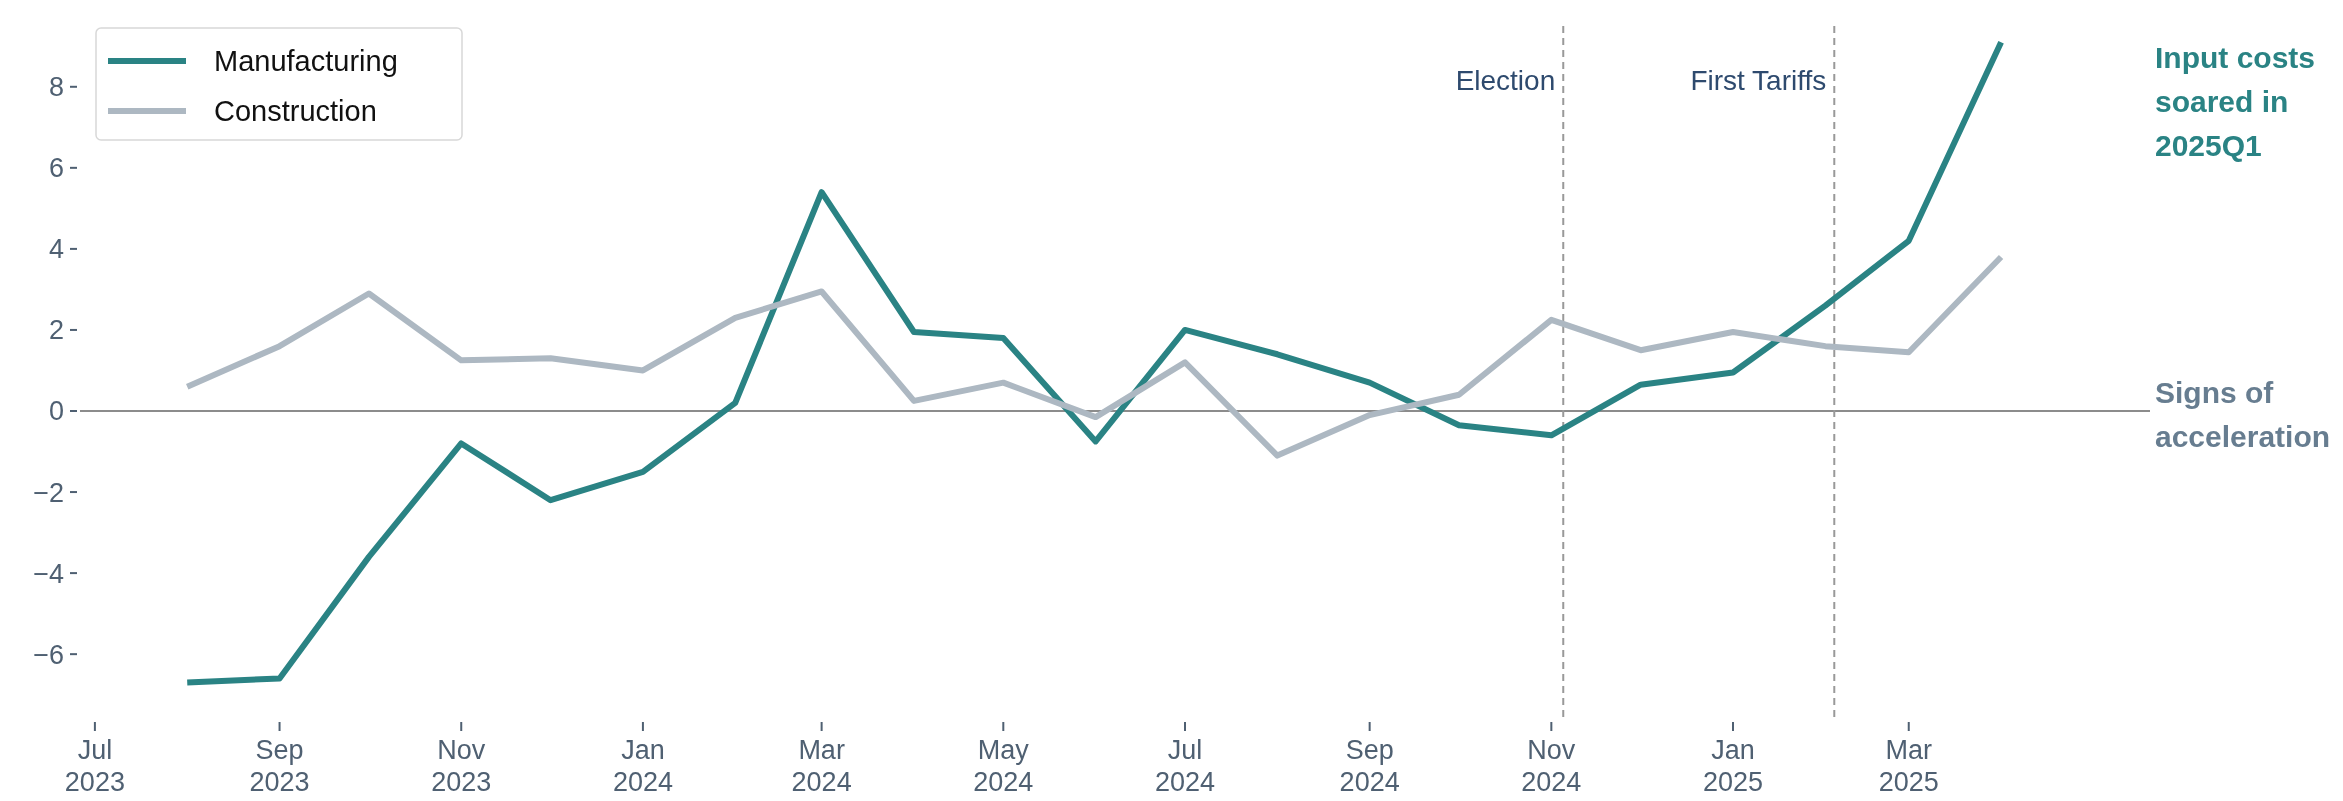 Image resolution: width=2343 pixels, height=801 pixels. Describe the element at coordinates (94, 766) in the screenshot. I see `x-tick-label: Jul 2023` at that location.